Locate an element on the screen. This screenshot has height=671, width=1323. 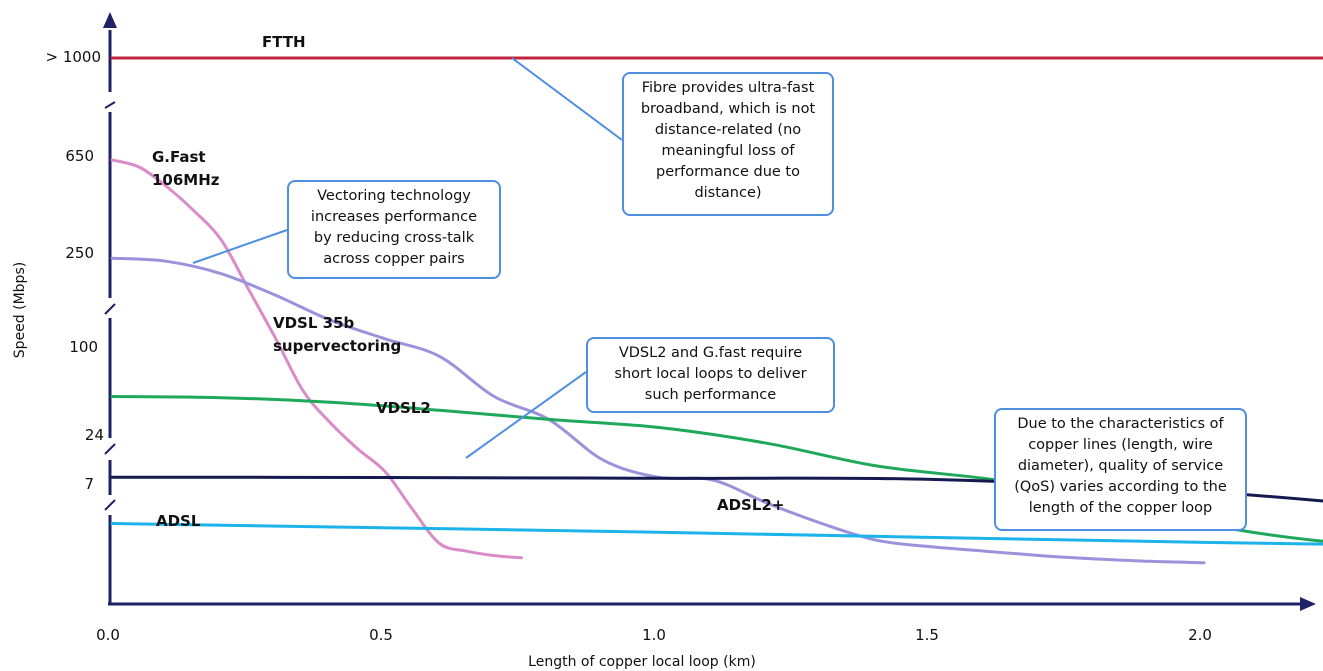
y-axis-arrow is located at coordinates (110, 20).